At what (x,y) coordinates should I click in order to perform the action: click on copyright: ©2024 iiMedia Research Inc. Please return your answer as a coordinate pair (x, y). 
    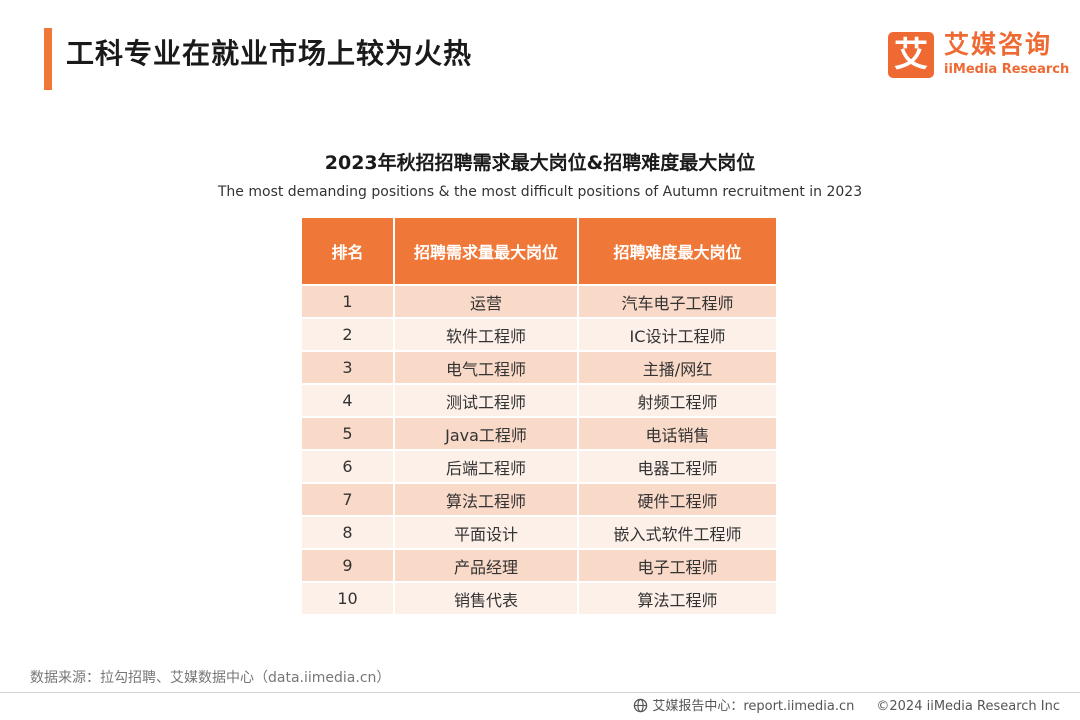
    Looking at the image, I should click on (968, 706).